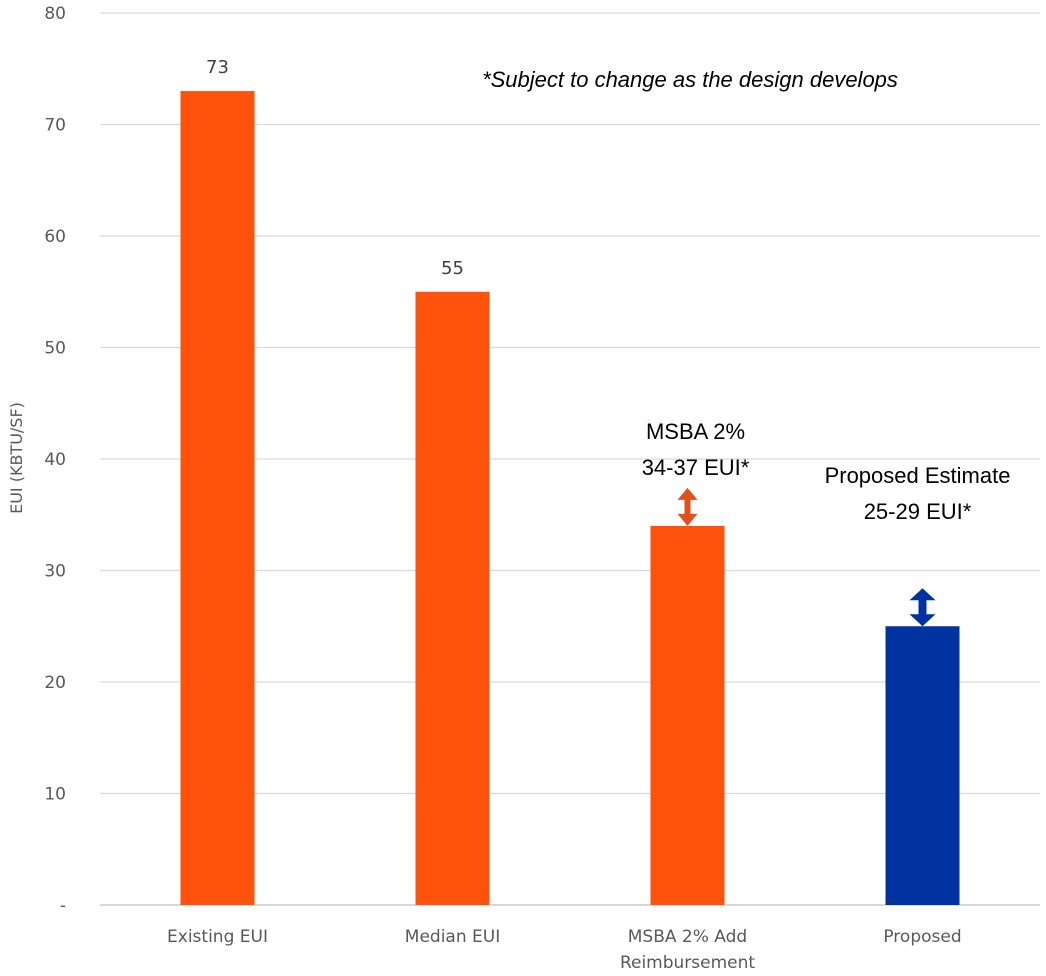  Describe the element at coordinates (452, 268) in the screenshot. I see `data-label: 55` at that location.